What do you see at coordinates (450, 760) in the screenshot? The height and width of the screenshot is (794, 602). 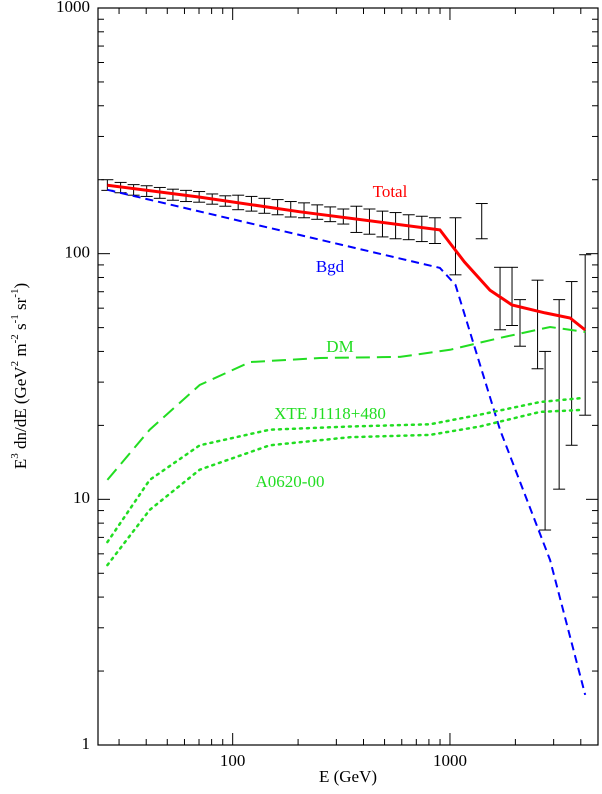 I see `x-tick-label: 1000` at bounding box center [450, 760].